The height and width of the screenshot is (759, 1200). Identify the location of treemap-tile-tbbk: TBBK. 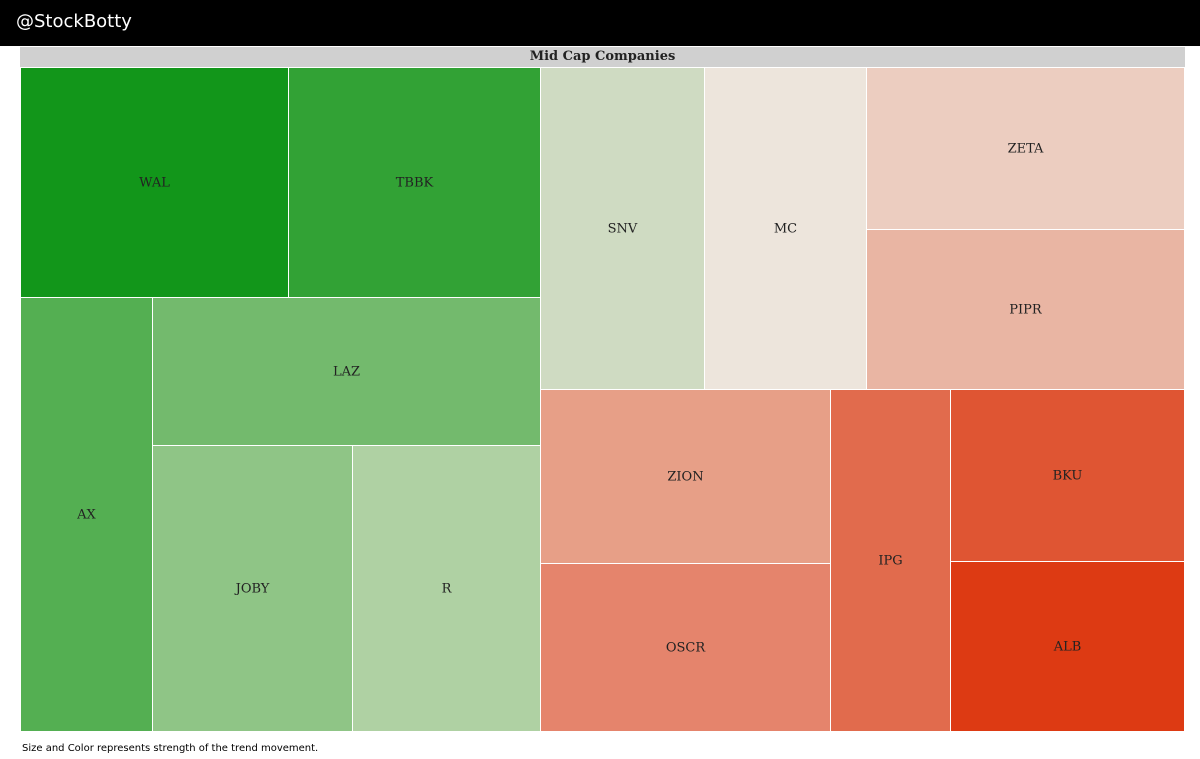
(414, 182).